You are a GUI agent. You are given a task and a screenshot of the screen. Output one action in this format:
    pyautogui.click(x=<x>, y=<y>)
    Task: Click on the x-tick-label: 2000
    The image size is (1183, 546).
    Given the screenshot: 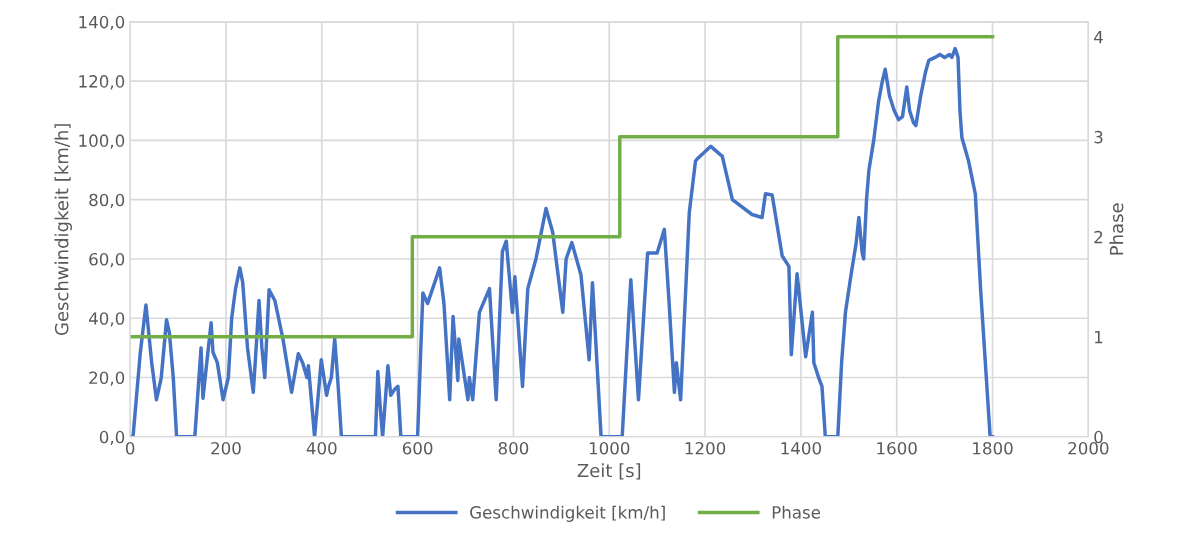 What is the action you would take?
    pyautogui.click(x=1088, y=448)
    